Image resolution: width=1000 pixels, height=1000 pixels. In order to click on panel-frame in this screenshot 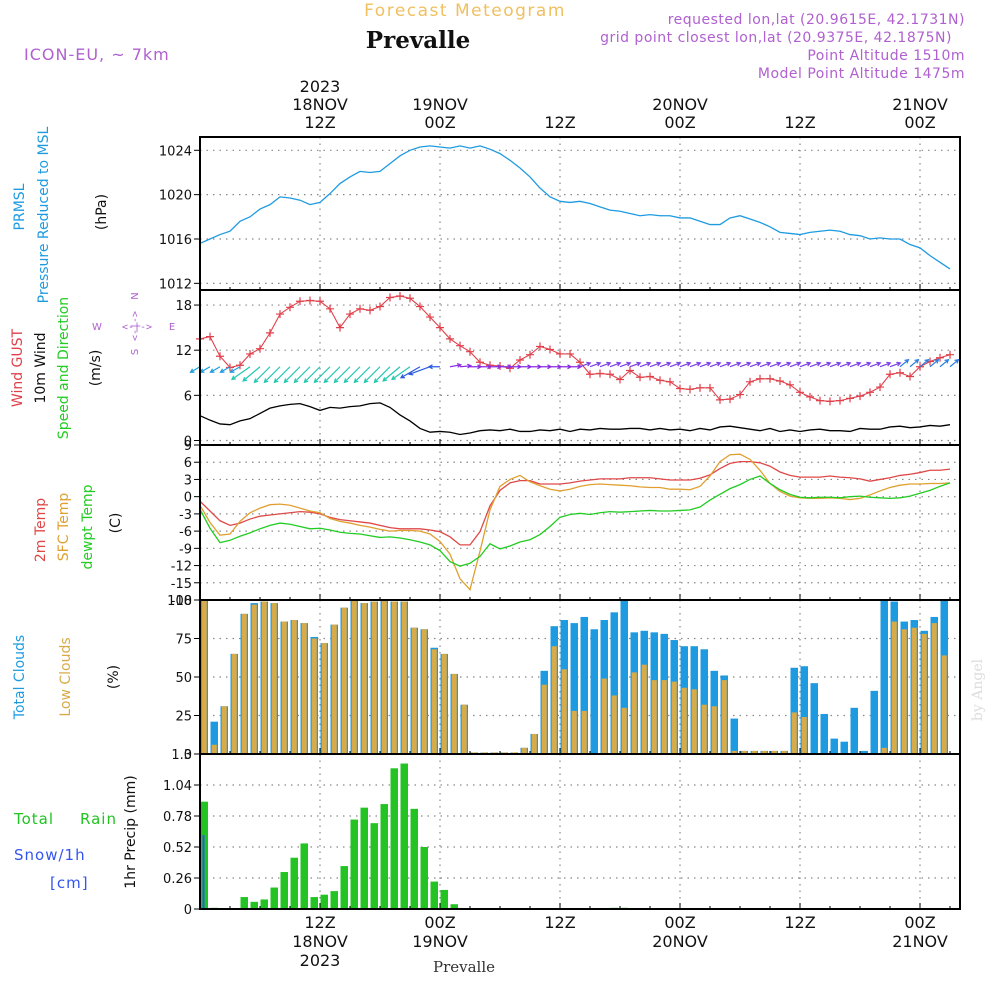, I will do `click(580, 213)`.